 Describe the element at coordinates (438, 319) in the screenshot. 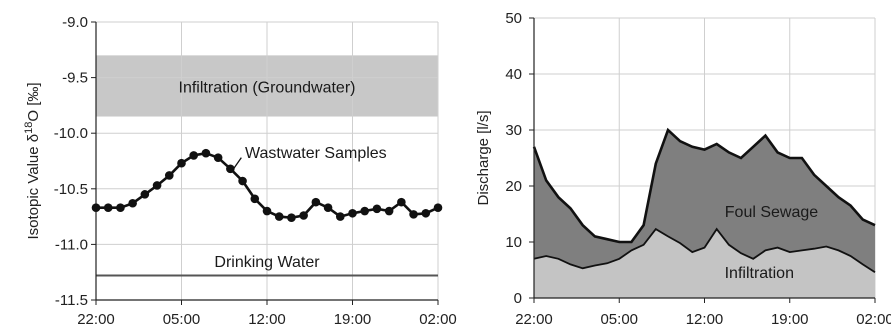

I see `left-x-tick-label: 02:00` at that location.